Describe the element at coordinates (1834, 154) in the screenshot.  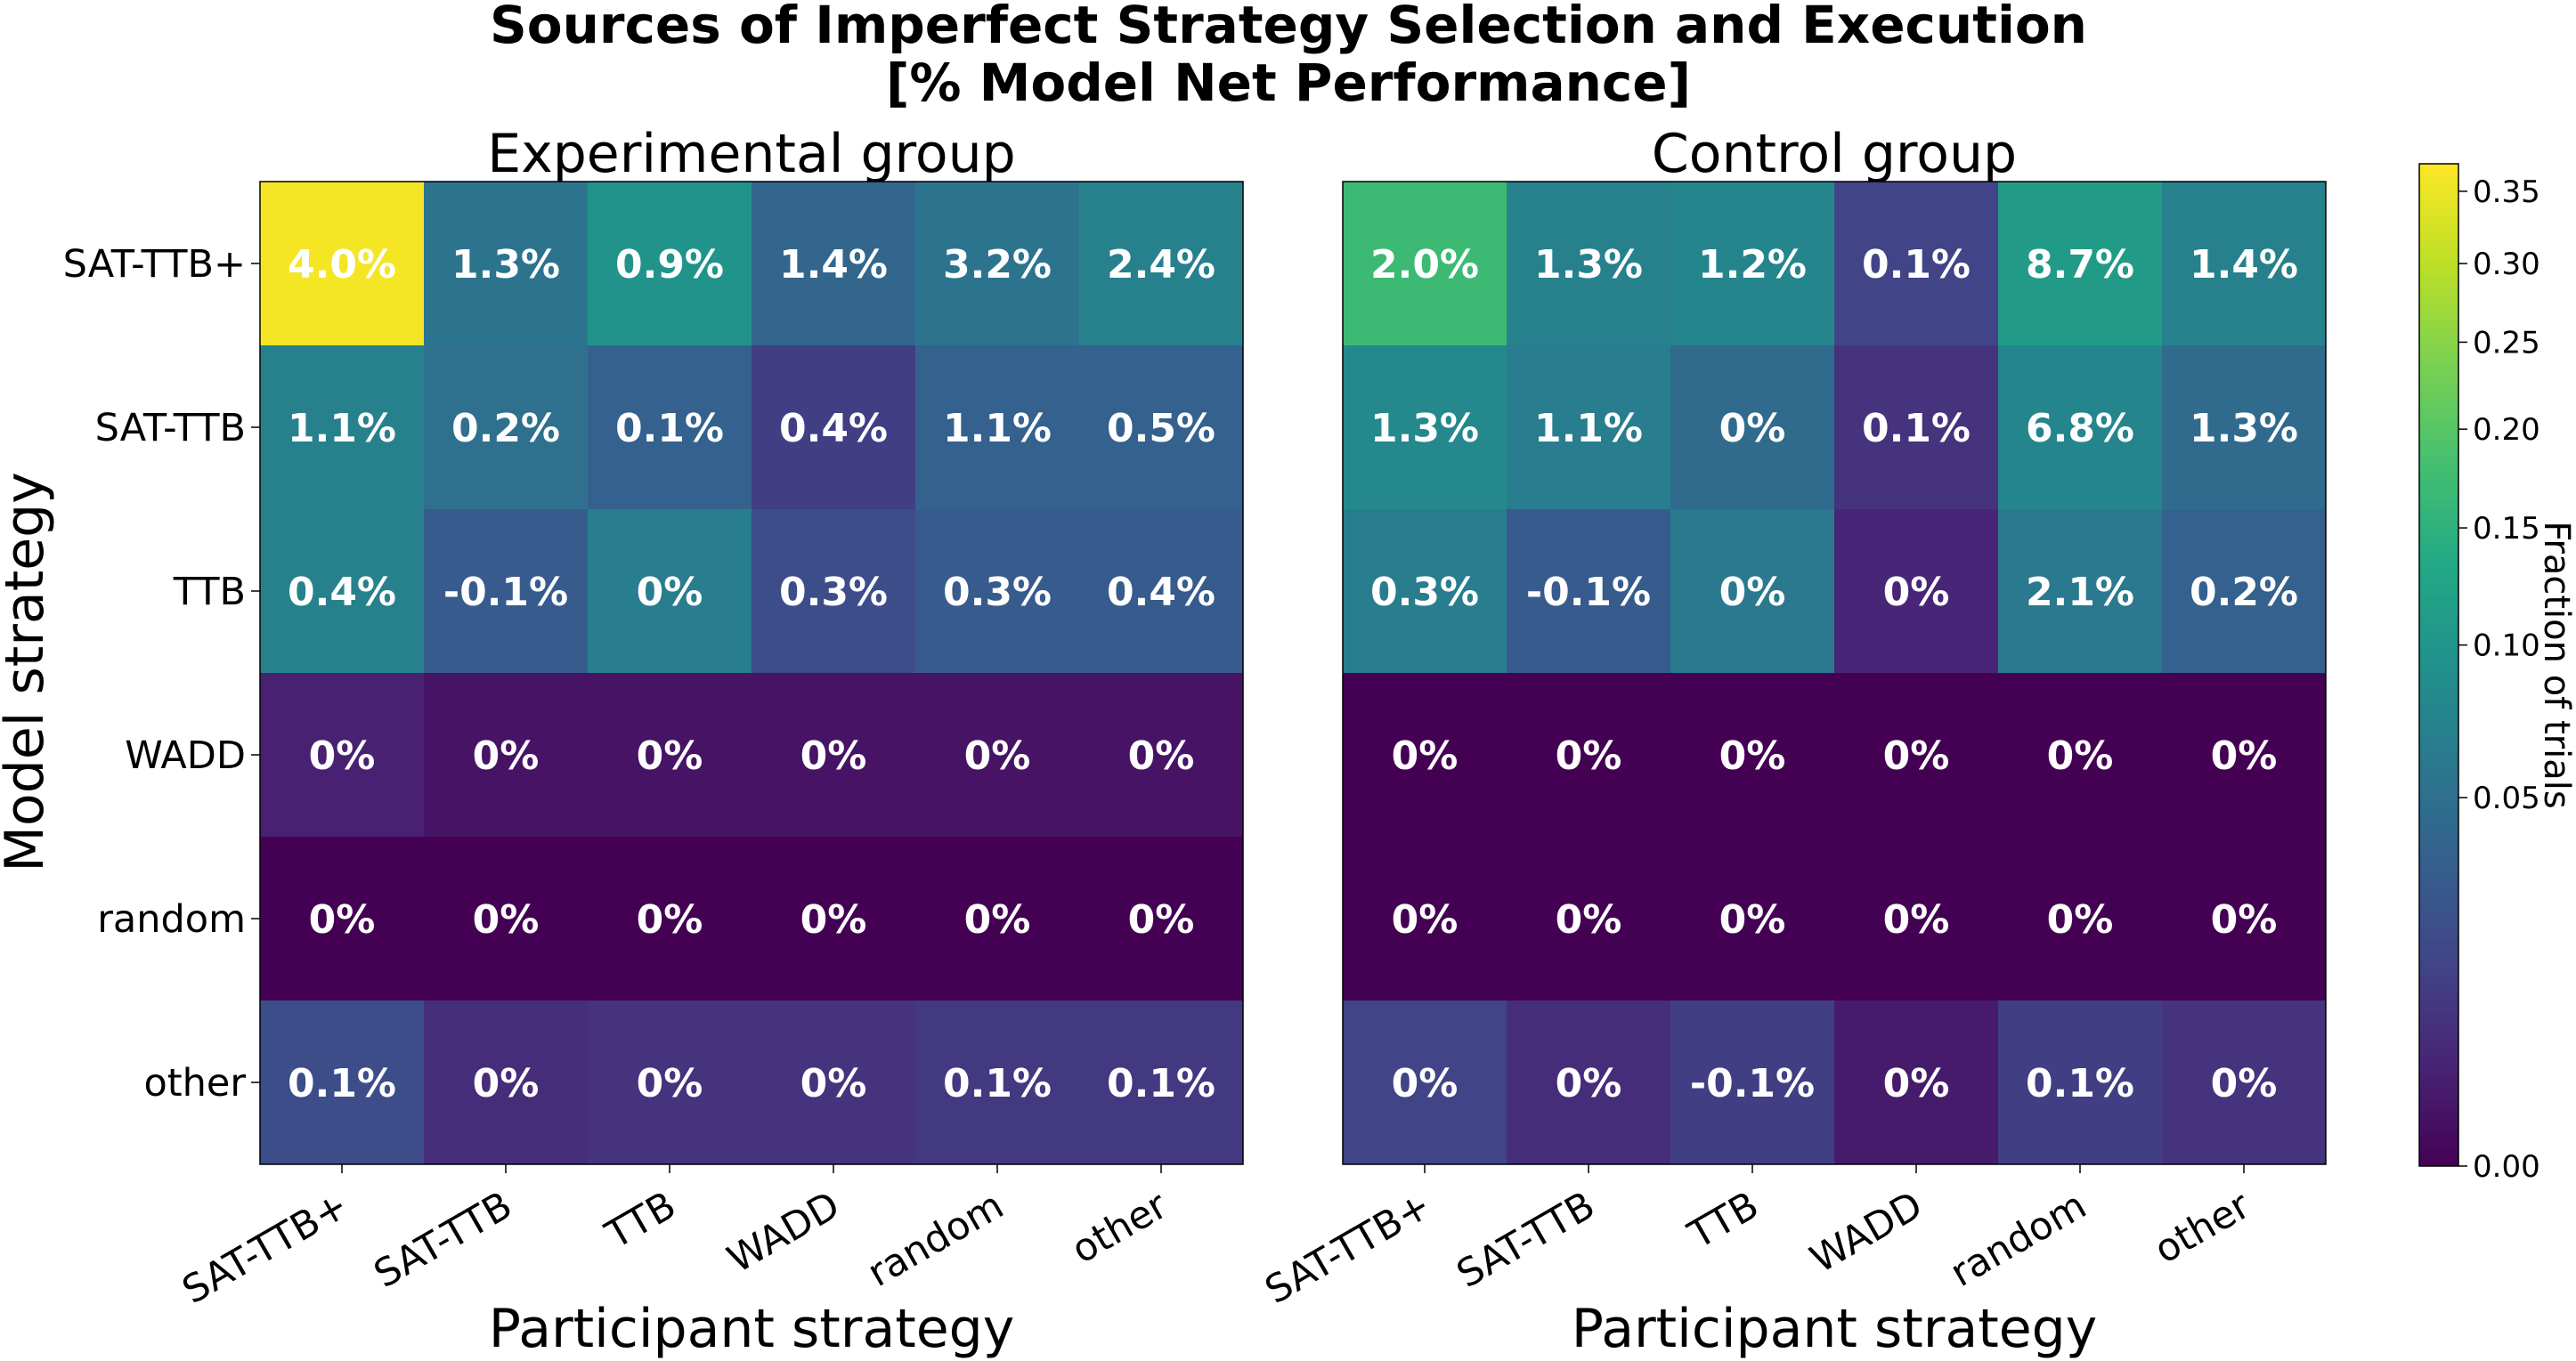
I see `panel-title: Control group` at that location.